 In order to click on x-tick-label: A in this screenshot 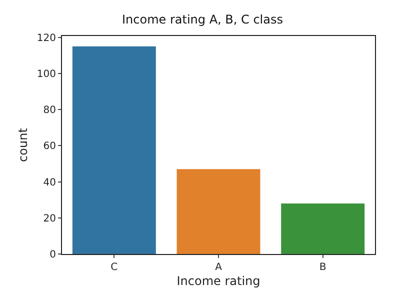, I will do `click(218, 267)`.